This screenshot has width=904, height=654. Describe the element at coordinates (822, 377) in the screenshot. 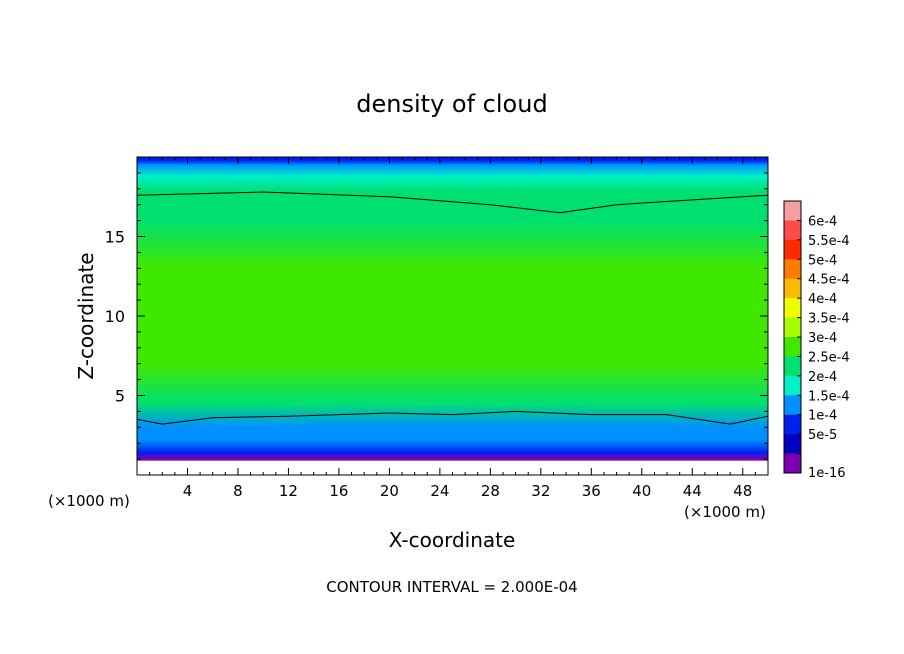

I see `colorbar-label: 2e-4` at that location.